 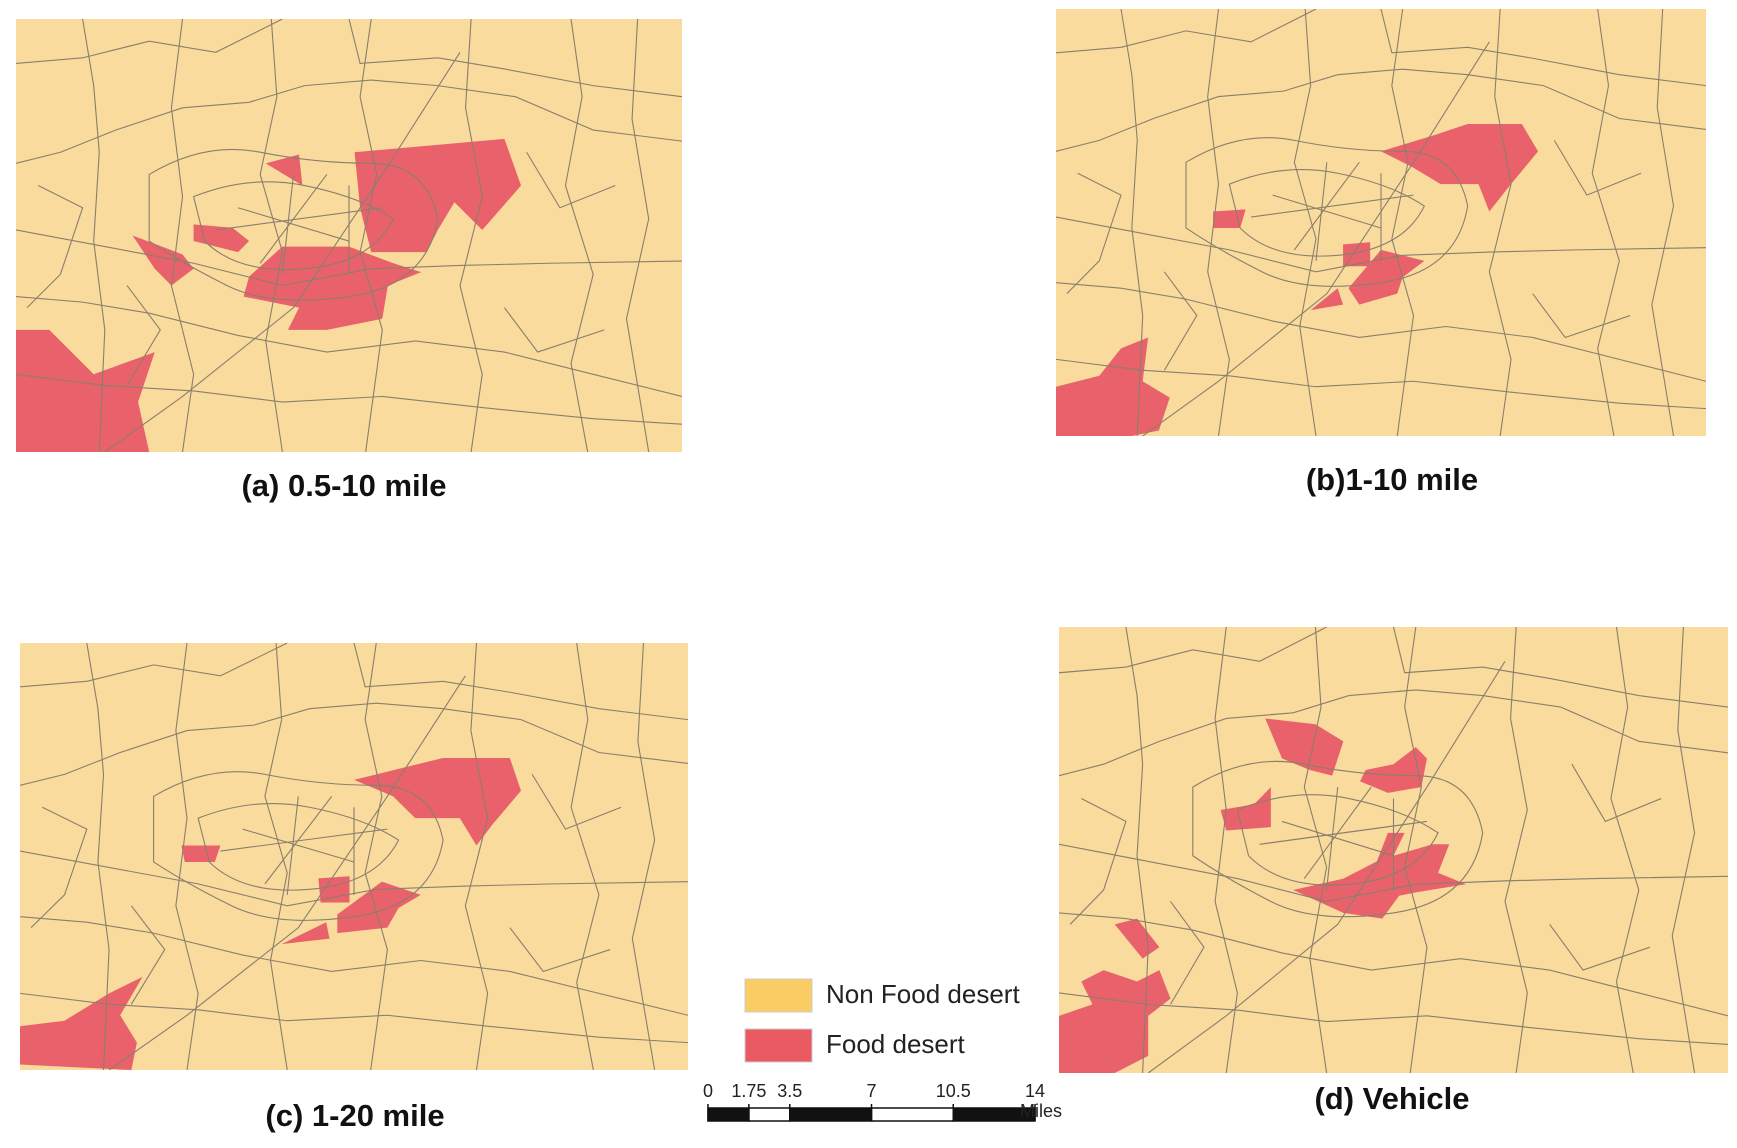 What do you see at coordinates (1392, 479) in the screenshot?
I see `caption: (b)1-10 mile` at bounding box center [1392, 479].